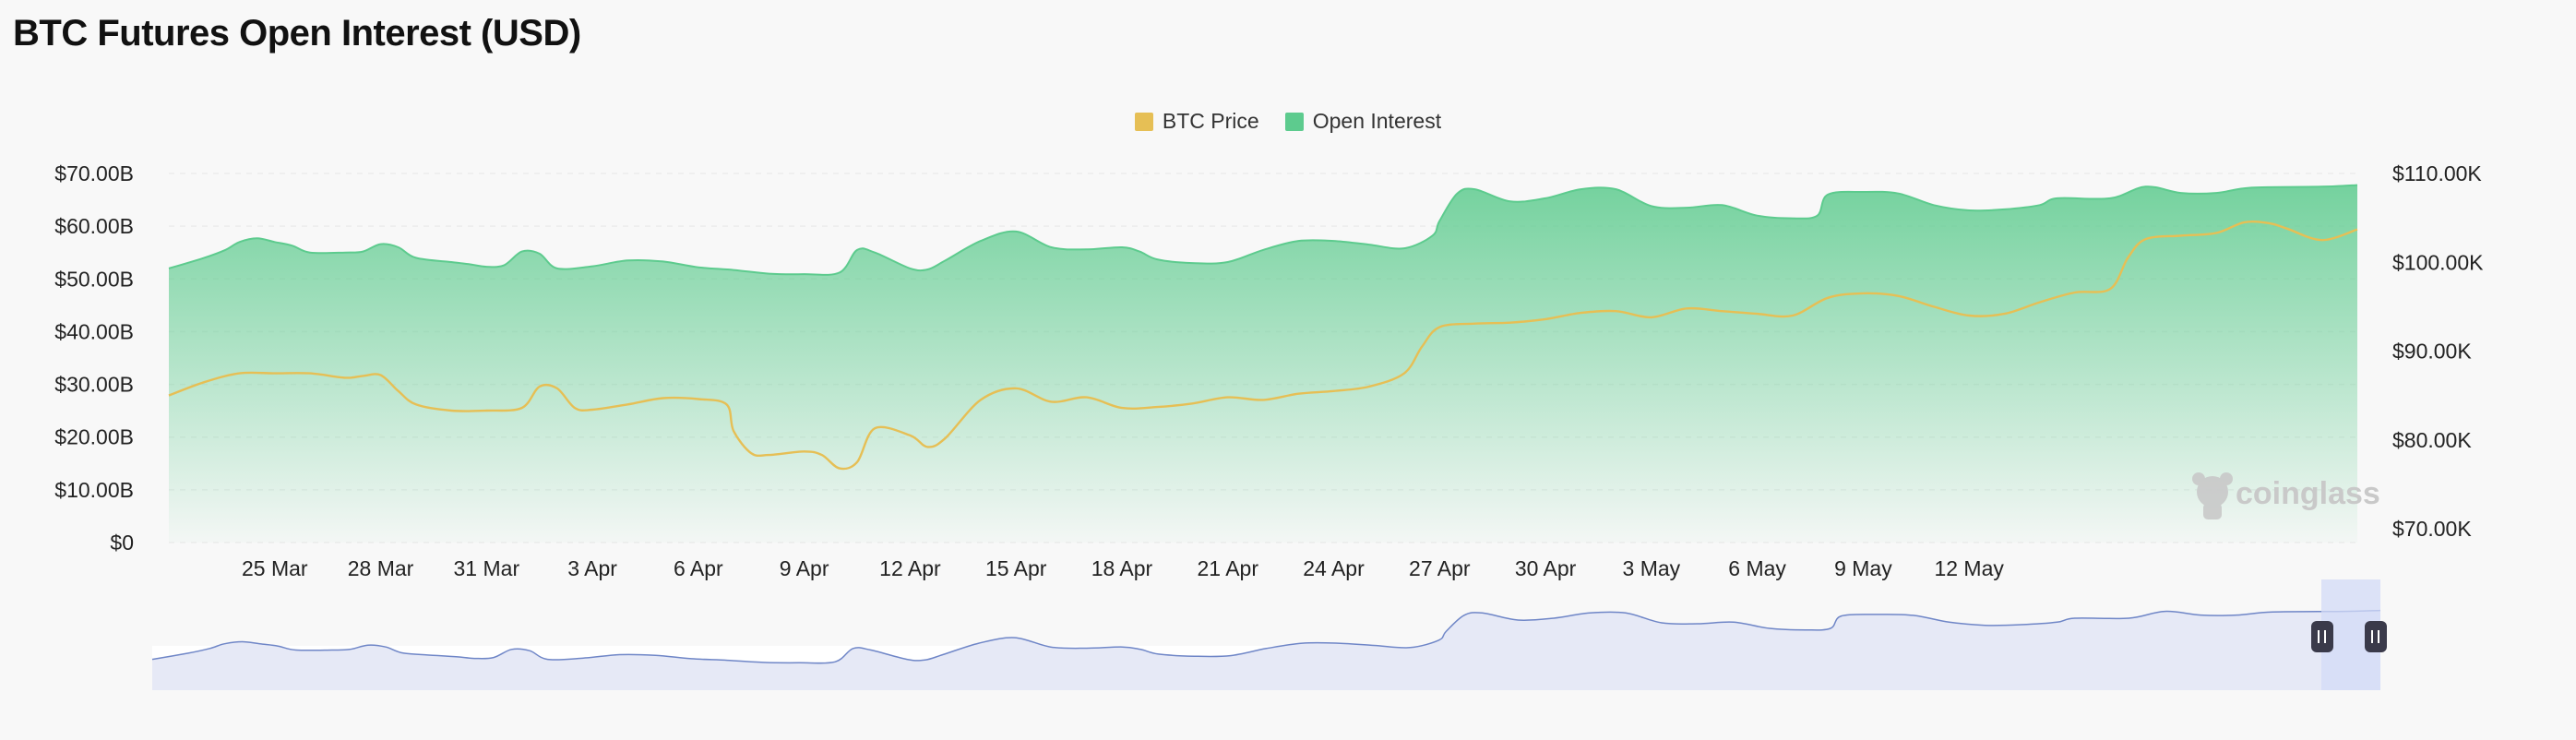 The width and height of the screenshot is (2576, 740). Describe the element at coordinates (2212, 511) in the screenshot. I see `watermark-logo-body` at that location.